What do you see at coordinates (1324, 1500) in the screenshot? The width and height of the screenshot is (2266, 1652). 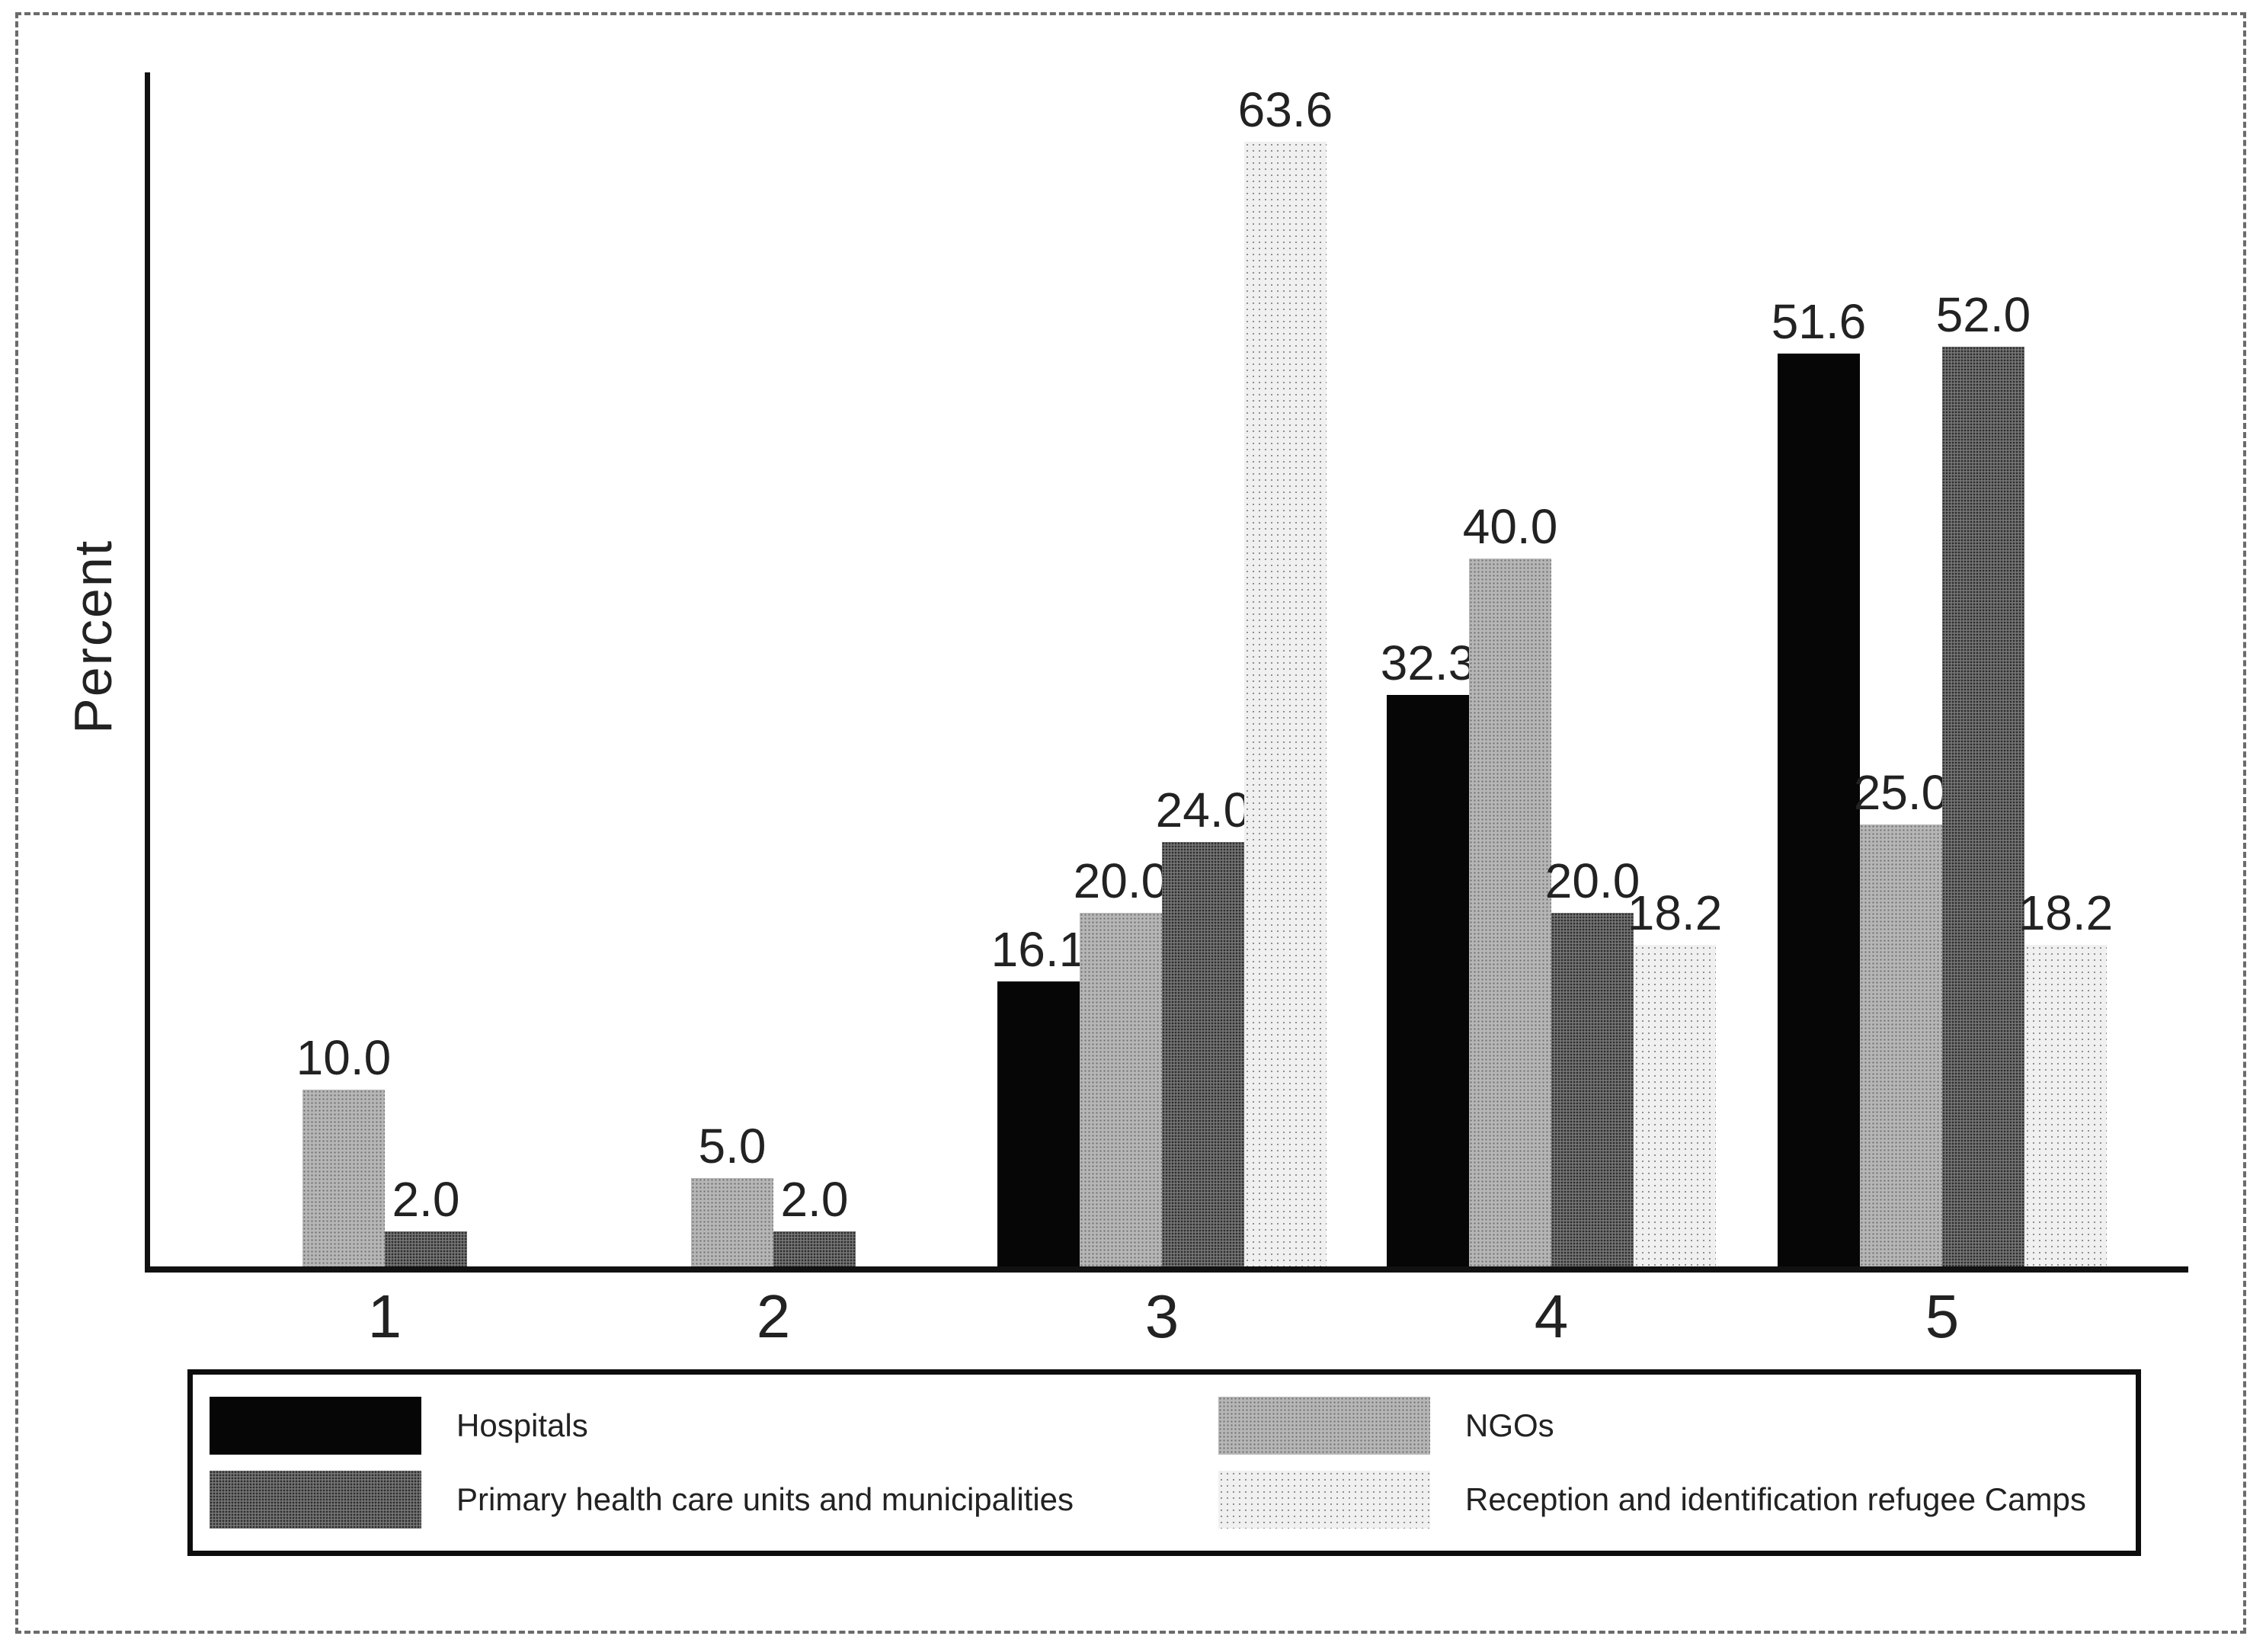 I see `legend-swatch-reception-camps` at bounding box center [1324, 1500].